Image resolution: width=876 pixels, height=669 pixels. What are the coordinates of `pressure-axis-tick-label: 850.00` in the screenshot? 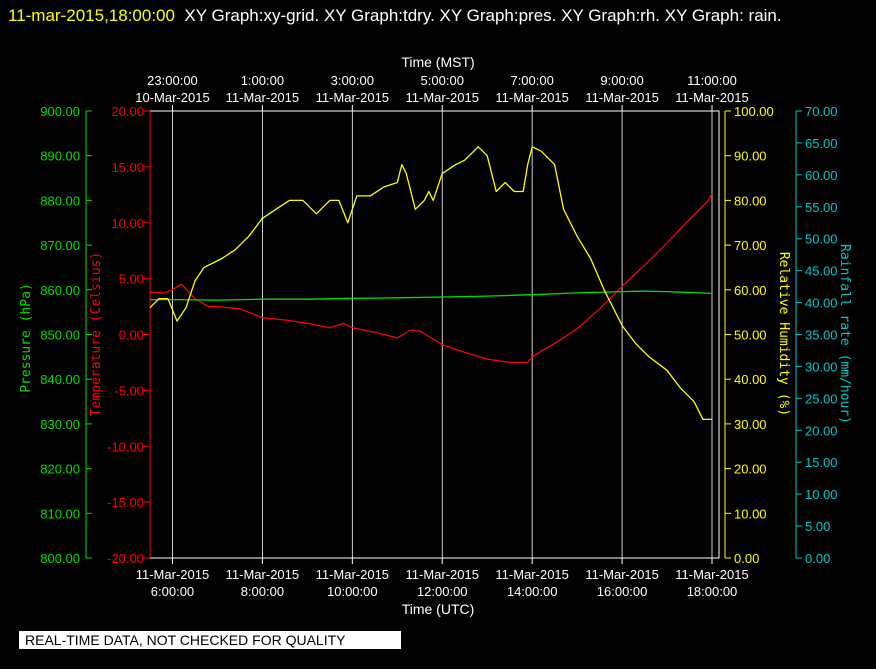 It's located at (60, 335).